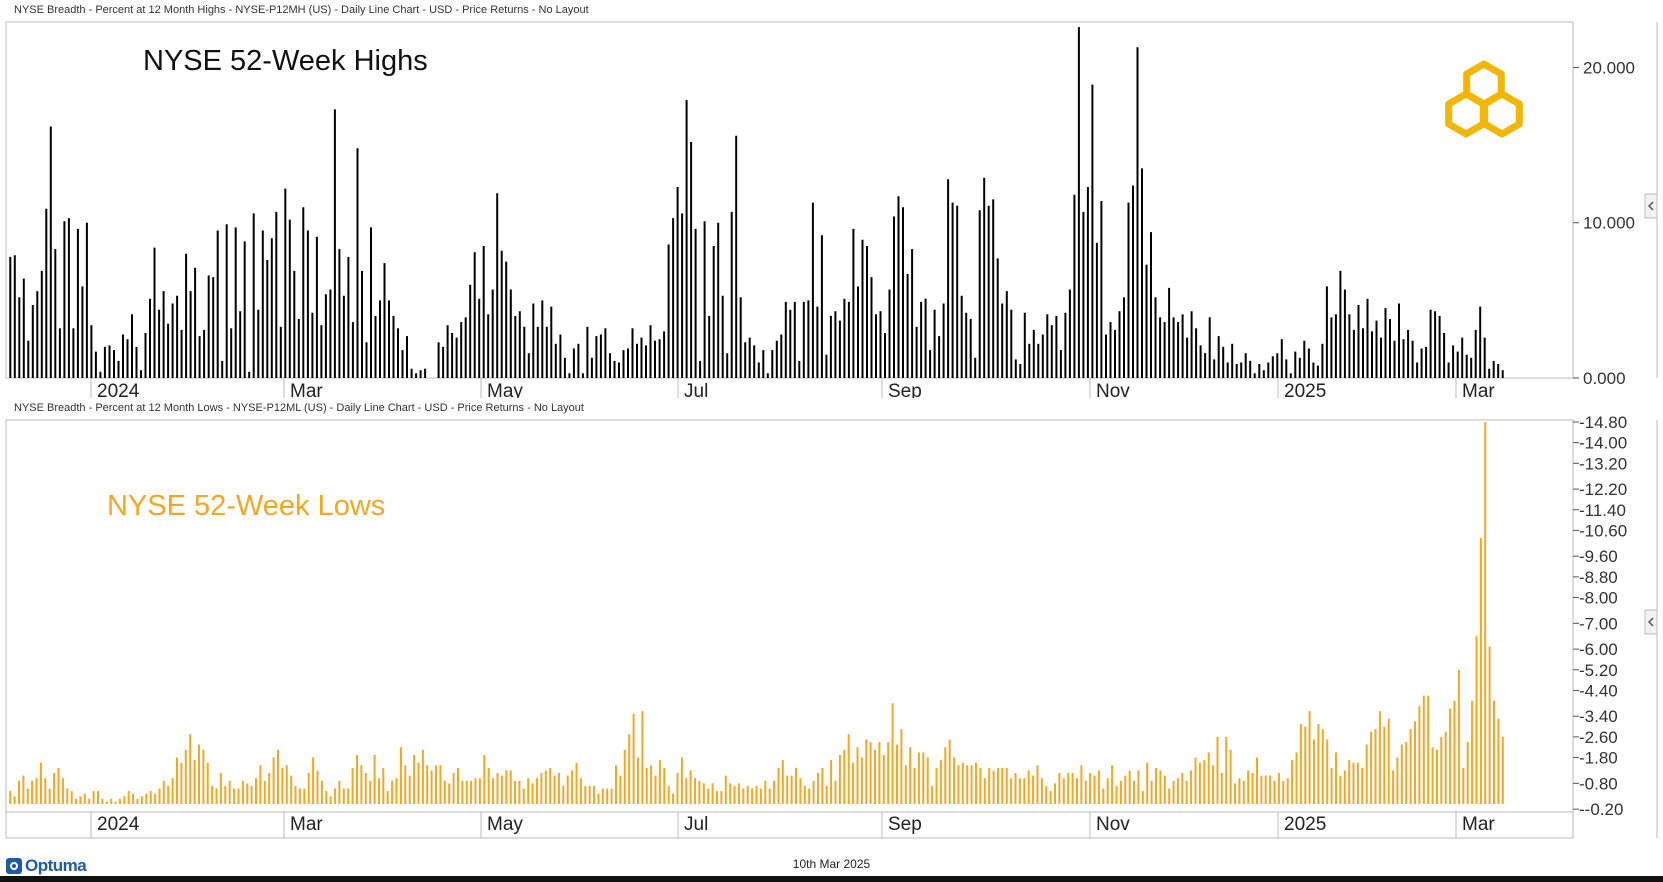 The width and height of the screenshot is (1663, 882). What do you see at coordinates (1598, 783) in the screenshot?
I see `y-tick-label: -0.80` at bounding box center [1598, 783].